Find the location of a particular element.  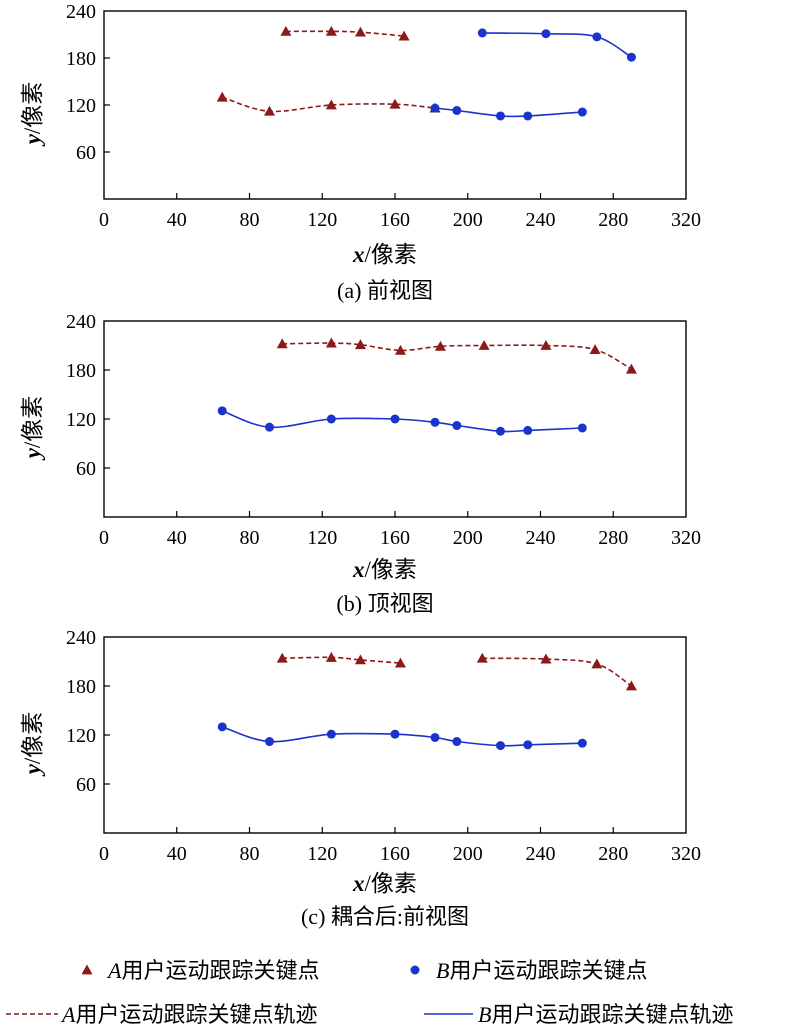

subfigure-caption: (b) 顶视图 is located at coordinates (384, 603).